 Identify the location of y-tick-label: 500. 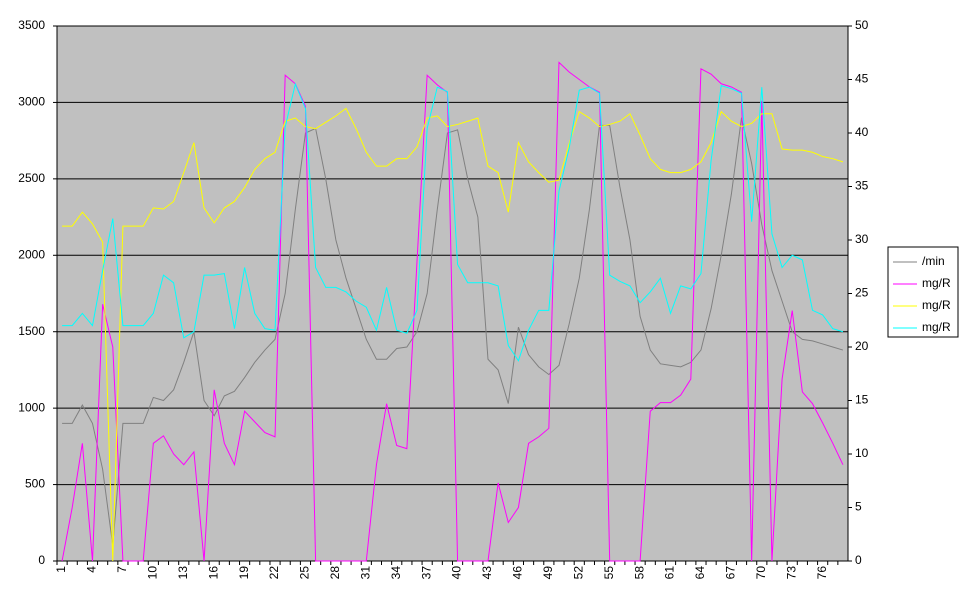
(35, 484).